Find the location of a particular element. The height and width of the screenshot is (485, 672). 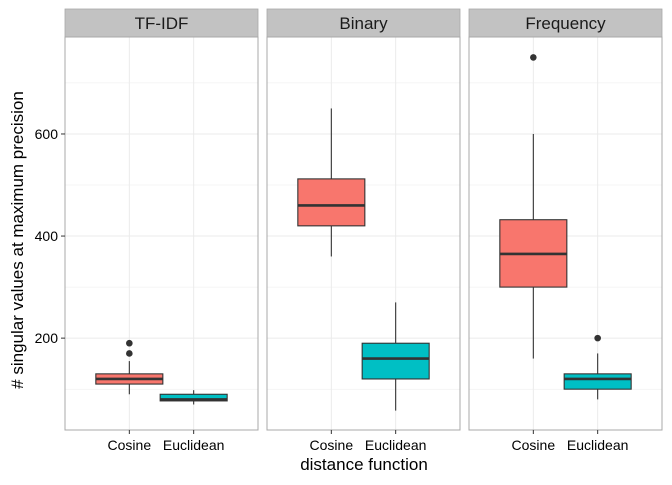

y-tick-label: 400 is located at coordinates (47, 236).